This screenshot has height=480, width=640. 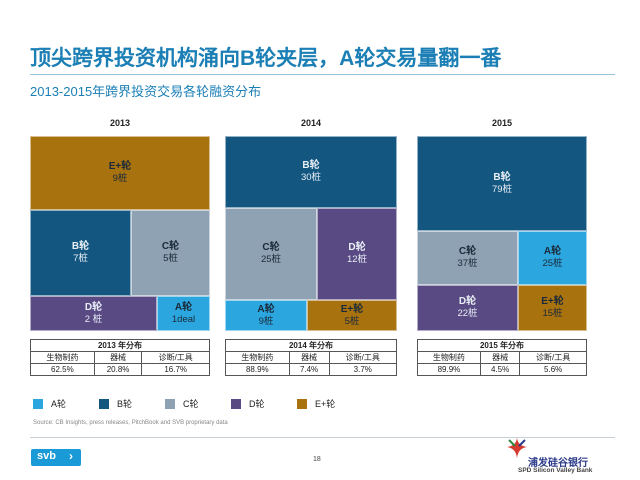 What do you see at coordinates (59, 404) in the screenshot?
I see `legend-label: A轮` at bounding box center [59, 404].